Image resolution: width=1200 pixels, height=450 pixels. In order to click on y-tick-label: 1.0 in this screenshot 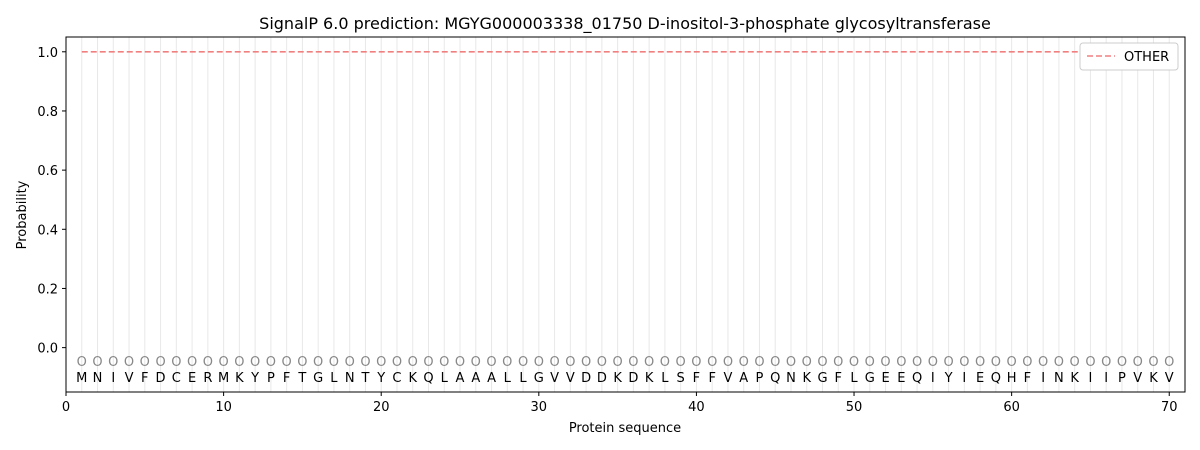, I will do `click(47, 53)`.